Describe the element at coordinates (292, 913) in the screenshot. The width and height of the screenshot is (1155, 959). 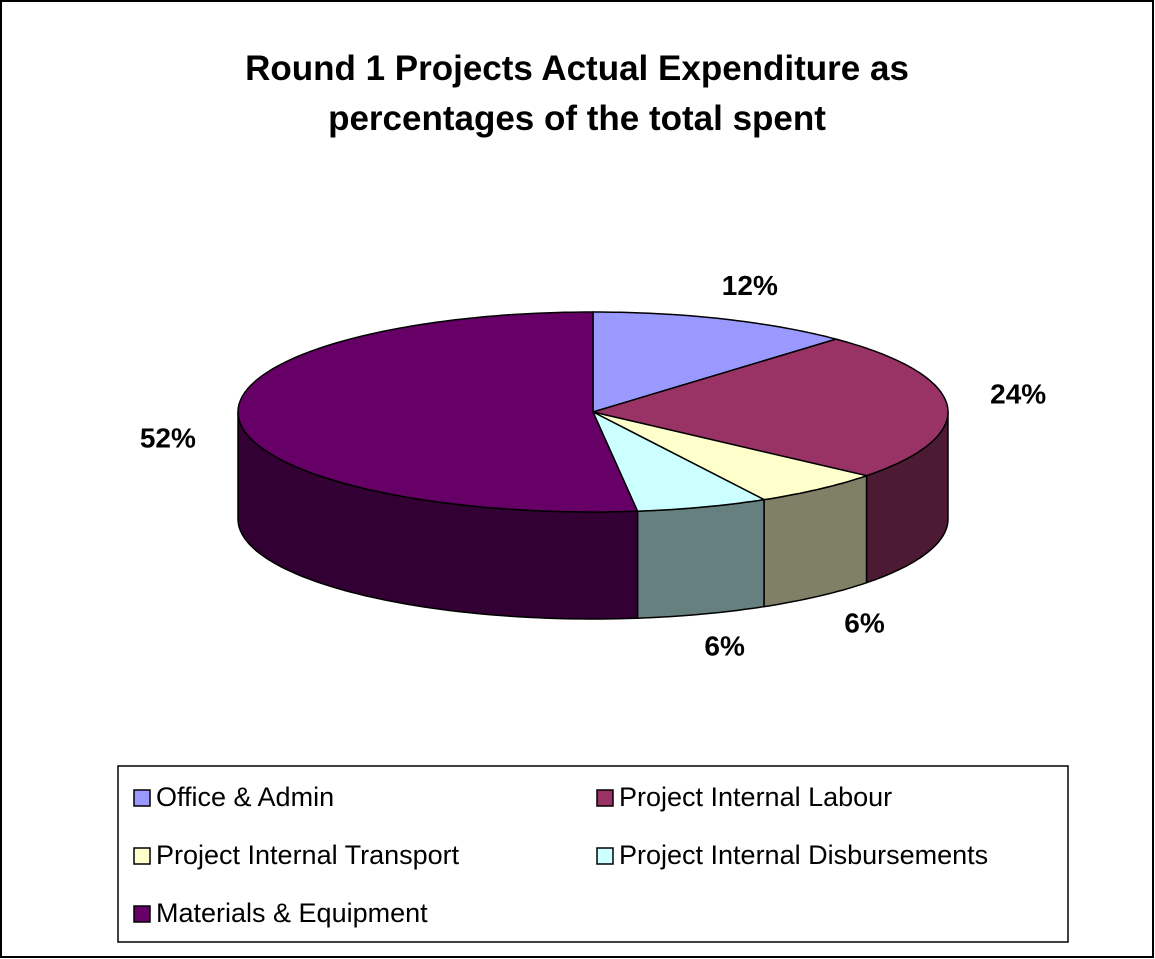
I see `legend-label: Materials & Equipment` at that location.